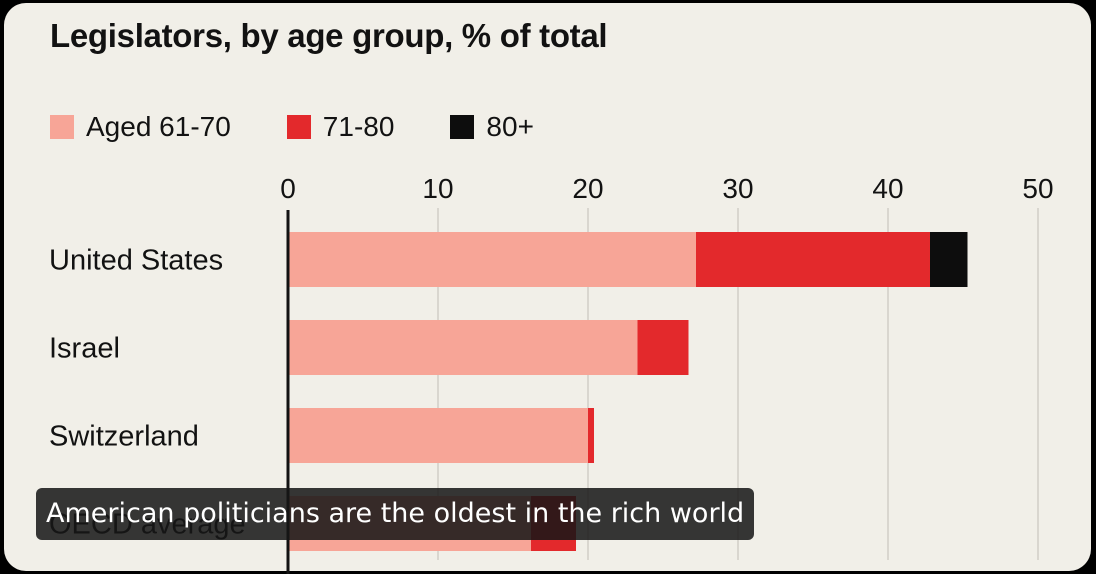 The height and width of the screenshot is (574, 1096). What do you see at coordinates (158, 126) in the screenshot?
I see `legend-label-aged-61-70: Aged 61-70` at bounding box center [158, 126].